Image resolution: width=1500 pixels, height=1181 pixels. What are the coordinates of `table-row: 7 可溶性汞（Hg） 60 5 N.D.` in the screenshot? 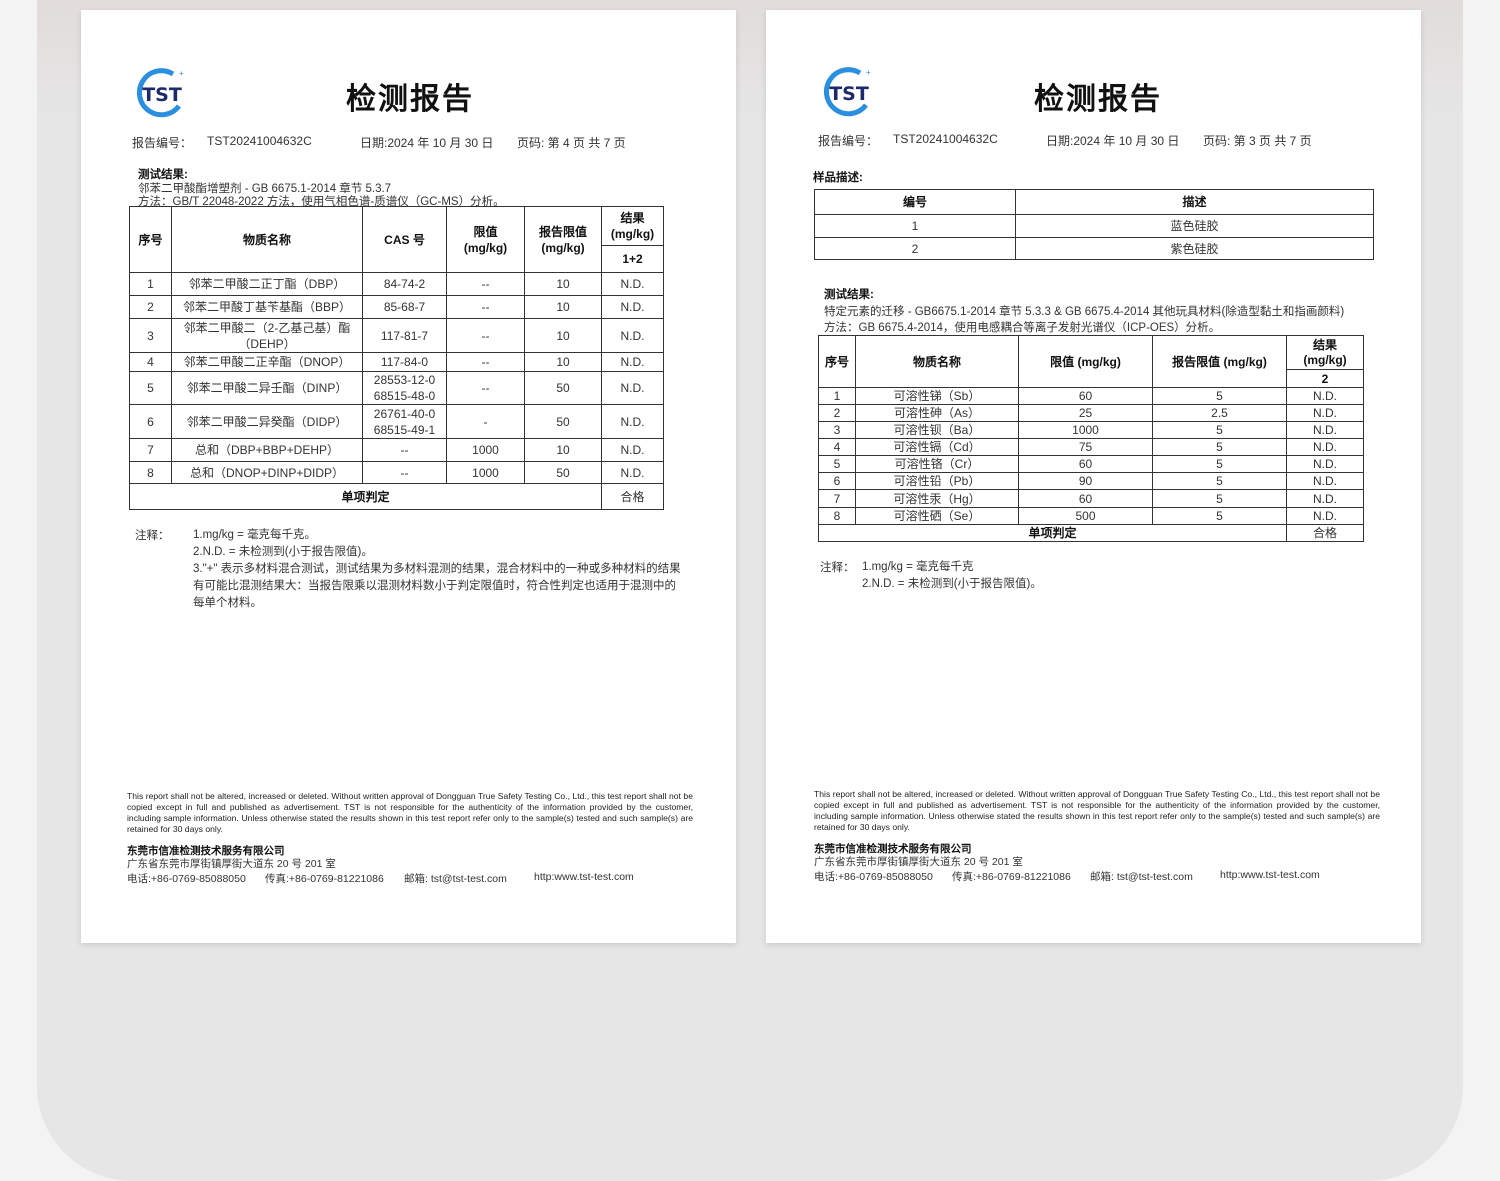 It's located at (1091, 498).